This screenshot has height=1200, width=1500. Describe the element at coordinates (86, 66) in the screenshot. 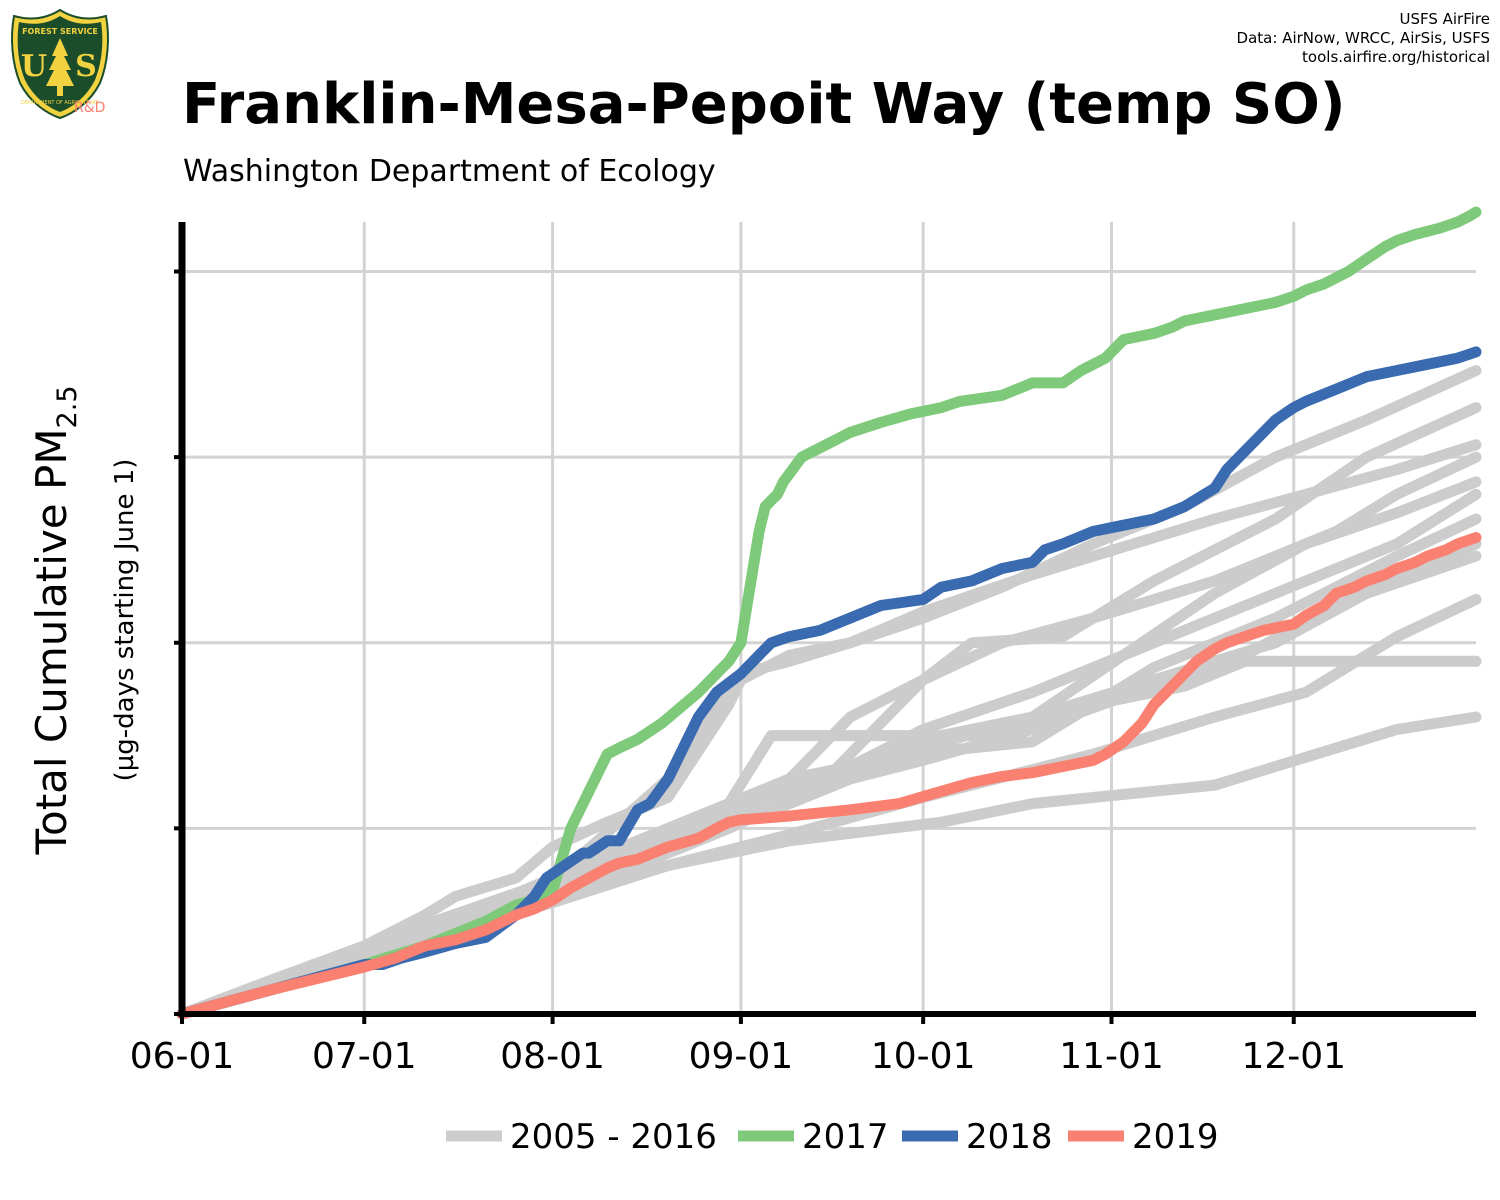

I see `svg-text: S` at that location.